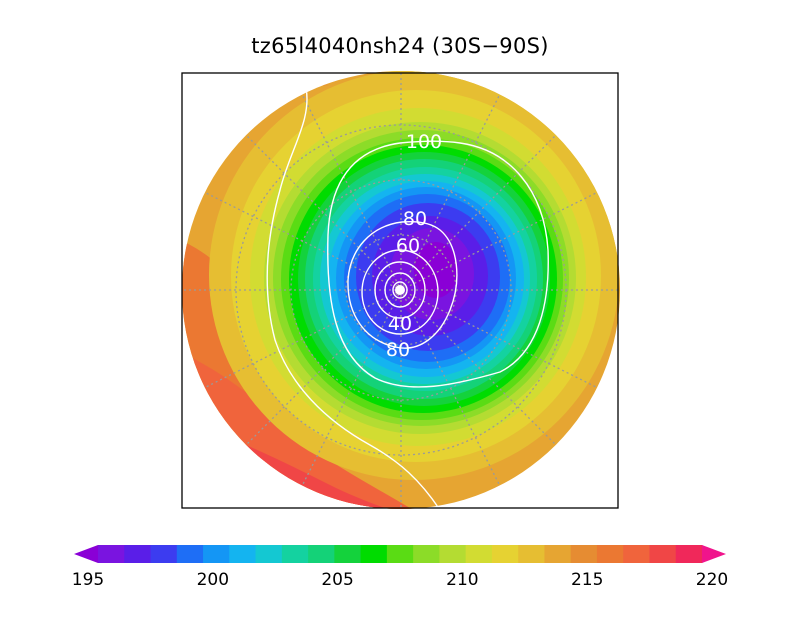 This screenshot has height=618, width=800. What do you see at coordinates (213, 580) in the screenshot?
I see `colorbar-tick-label: 200` at bounding box center [213, 580].